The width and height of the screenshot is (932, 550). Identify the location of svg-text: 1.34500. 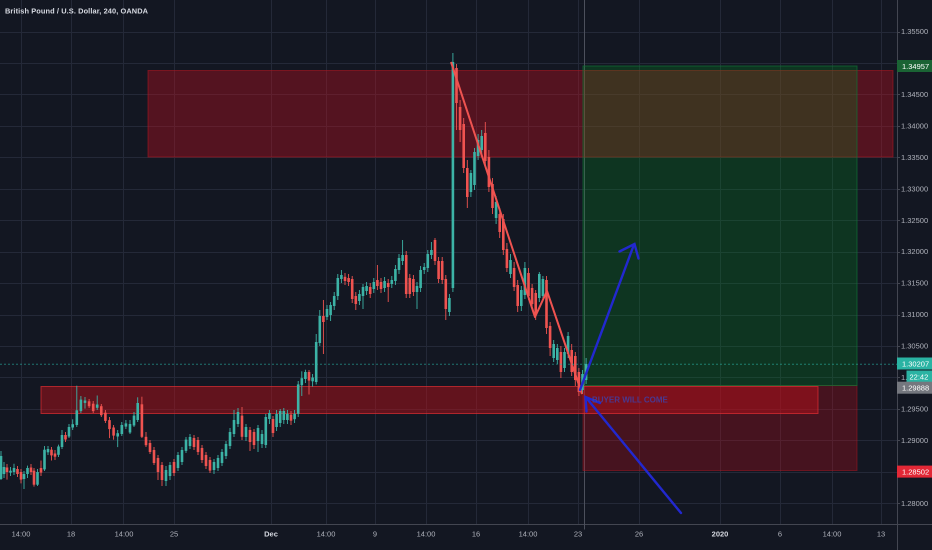
(914, 94).